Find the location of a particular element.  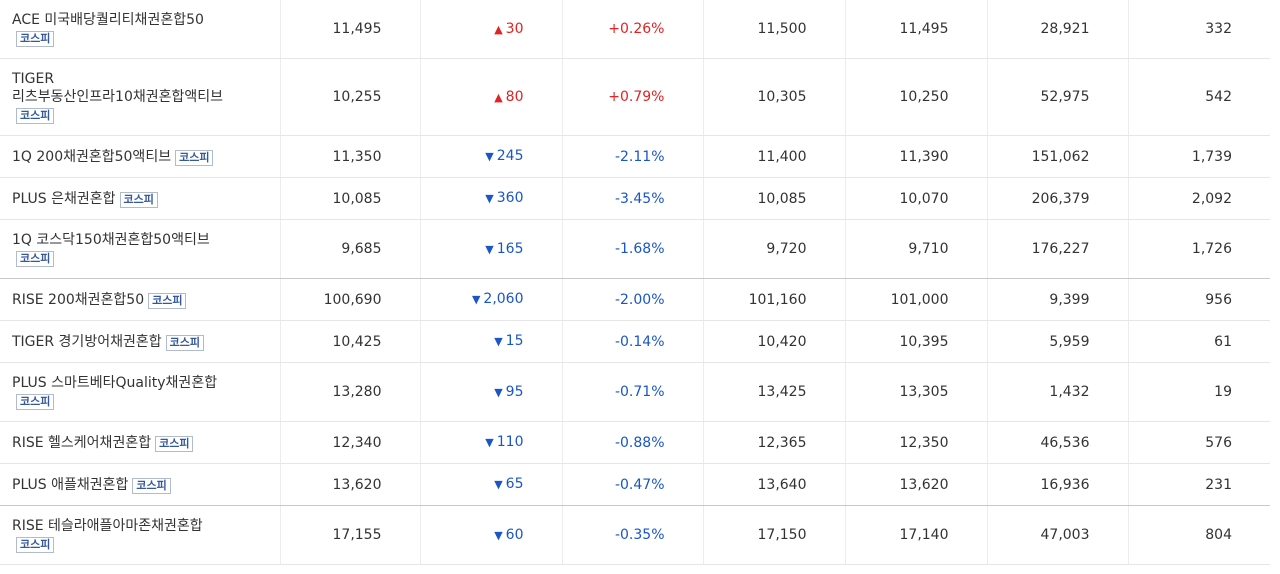

price: 13,620 is located at coordinates (350, 484).